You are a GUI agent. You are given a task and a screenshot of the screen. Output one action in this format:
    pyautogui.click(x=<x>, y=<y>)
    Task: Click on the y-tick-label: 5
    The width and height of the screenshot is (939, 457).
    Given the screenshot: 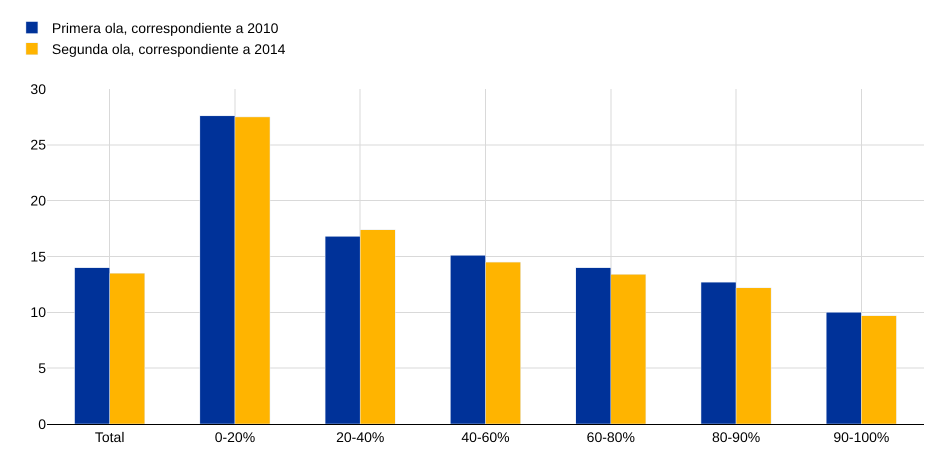 What is the action you would take?
    pyautogui.click(x=42, y=368)
    